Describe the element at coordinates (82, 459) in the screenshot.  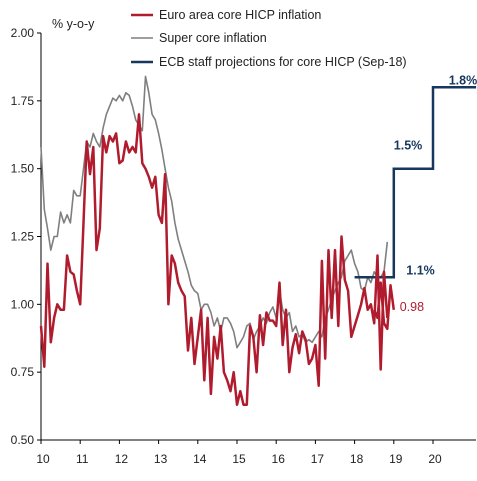
I see `x-tick-label: 11` at that location.